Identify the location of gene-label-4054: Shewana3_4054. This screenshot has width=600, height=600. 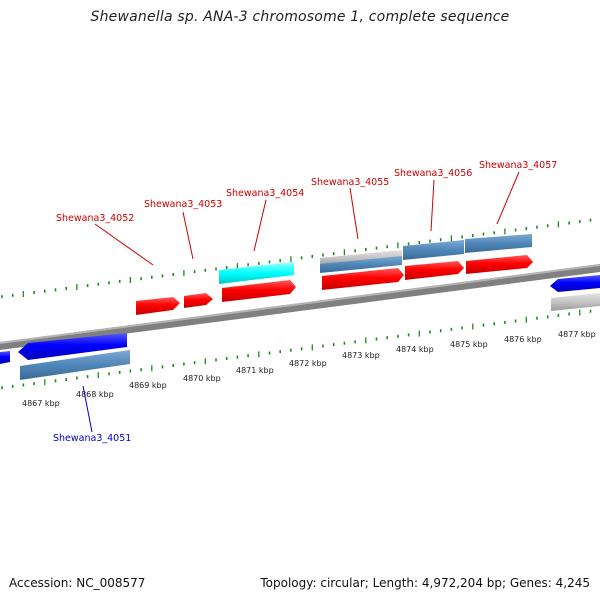
(265, 193).